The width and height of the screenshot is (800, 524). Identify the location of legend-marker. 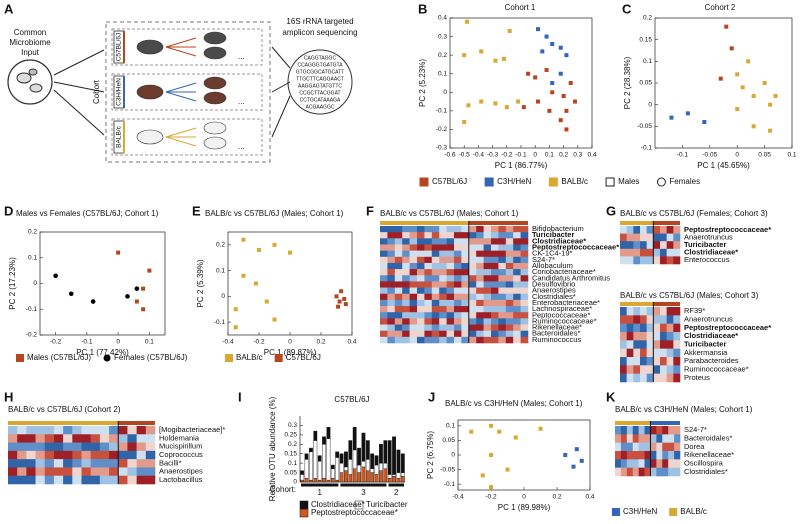
(610, 182).